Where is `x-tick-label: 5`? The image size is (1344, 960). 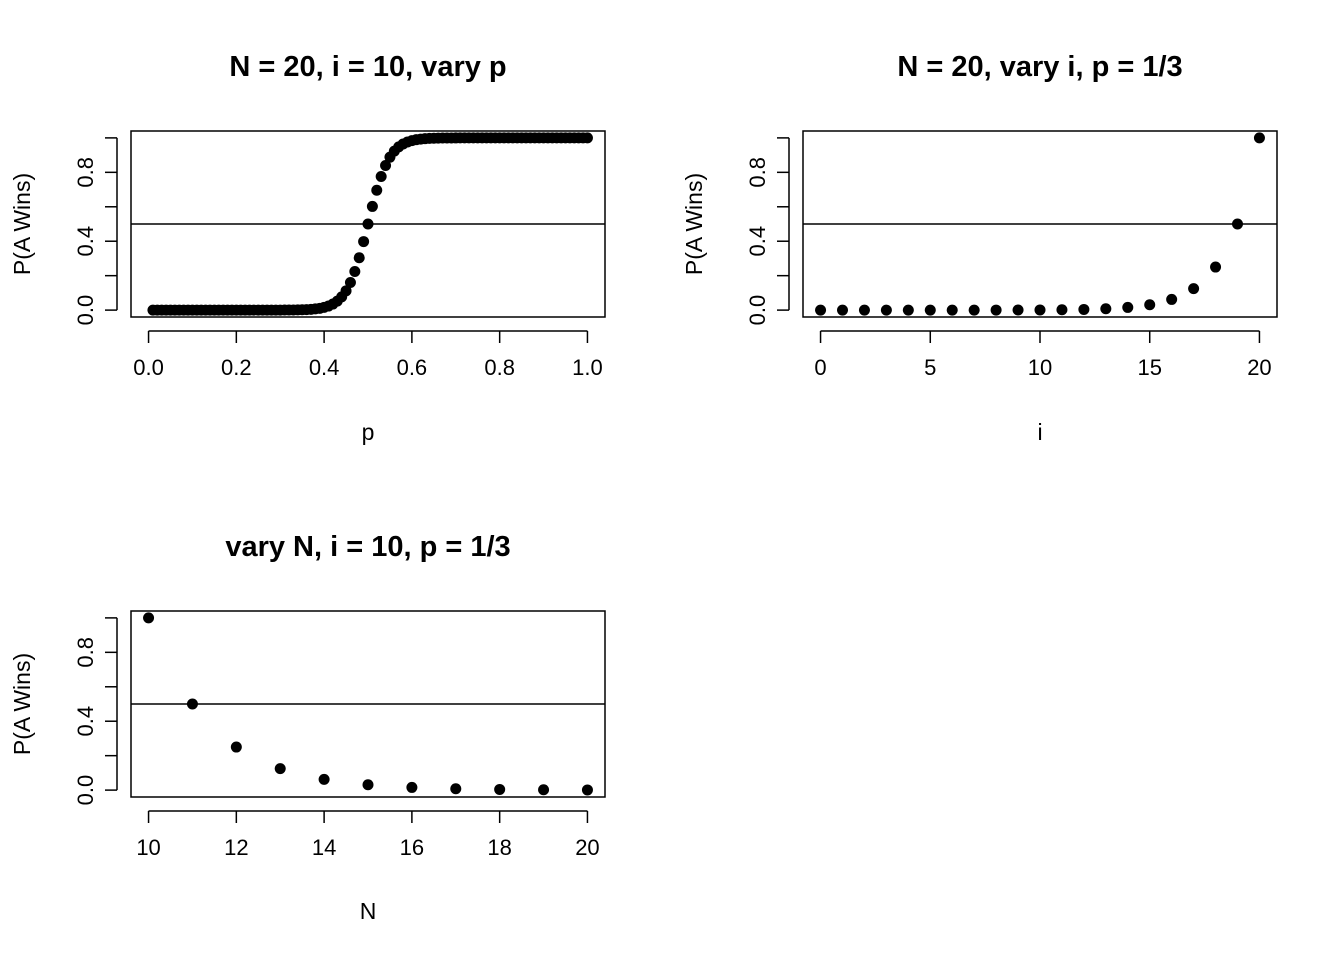 x-tick-label: 5 is located at coordinates (930, 367).